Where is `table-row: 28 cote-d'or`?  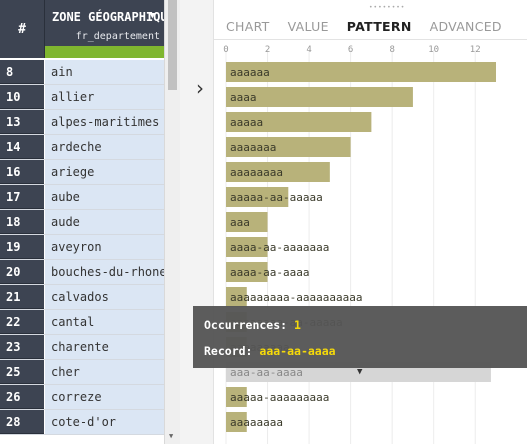 table-row: 28 cote-d'or is located at coordinates (82, 422).